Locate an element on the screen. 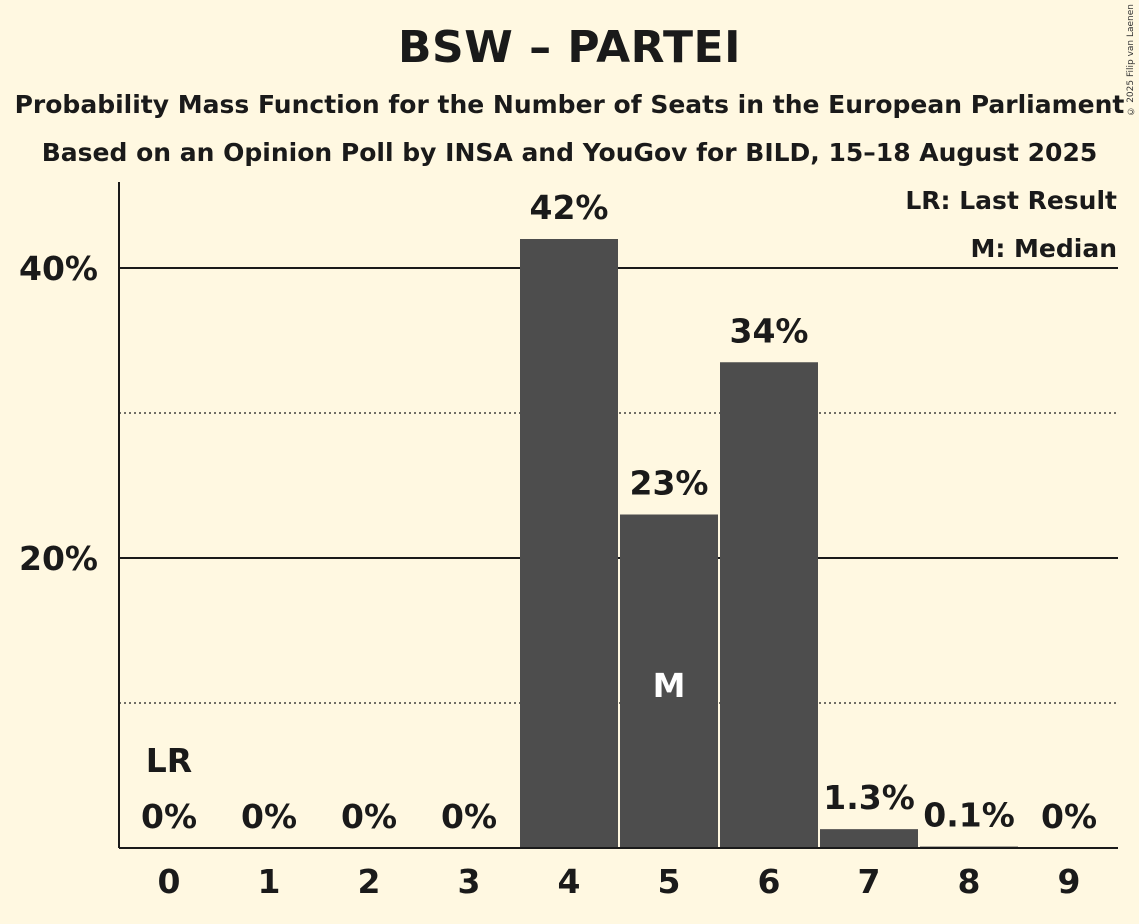  x-tick-label: 0 is located at coordinates (169, 881).